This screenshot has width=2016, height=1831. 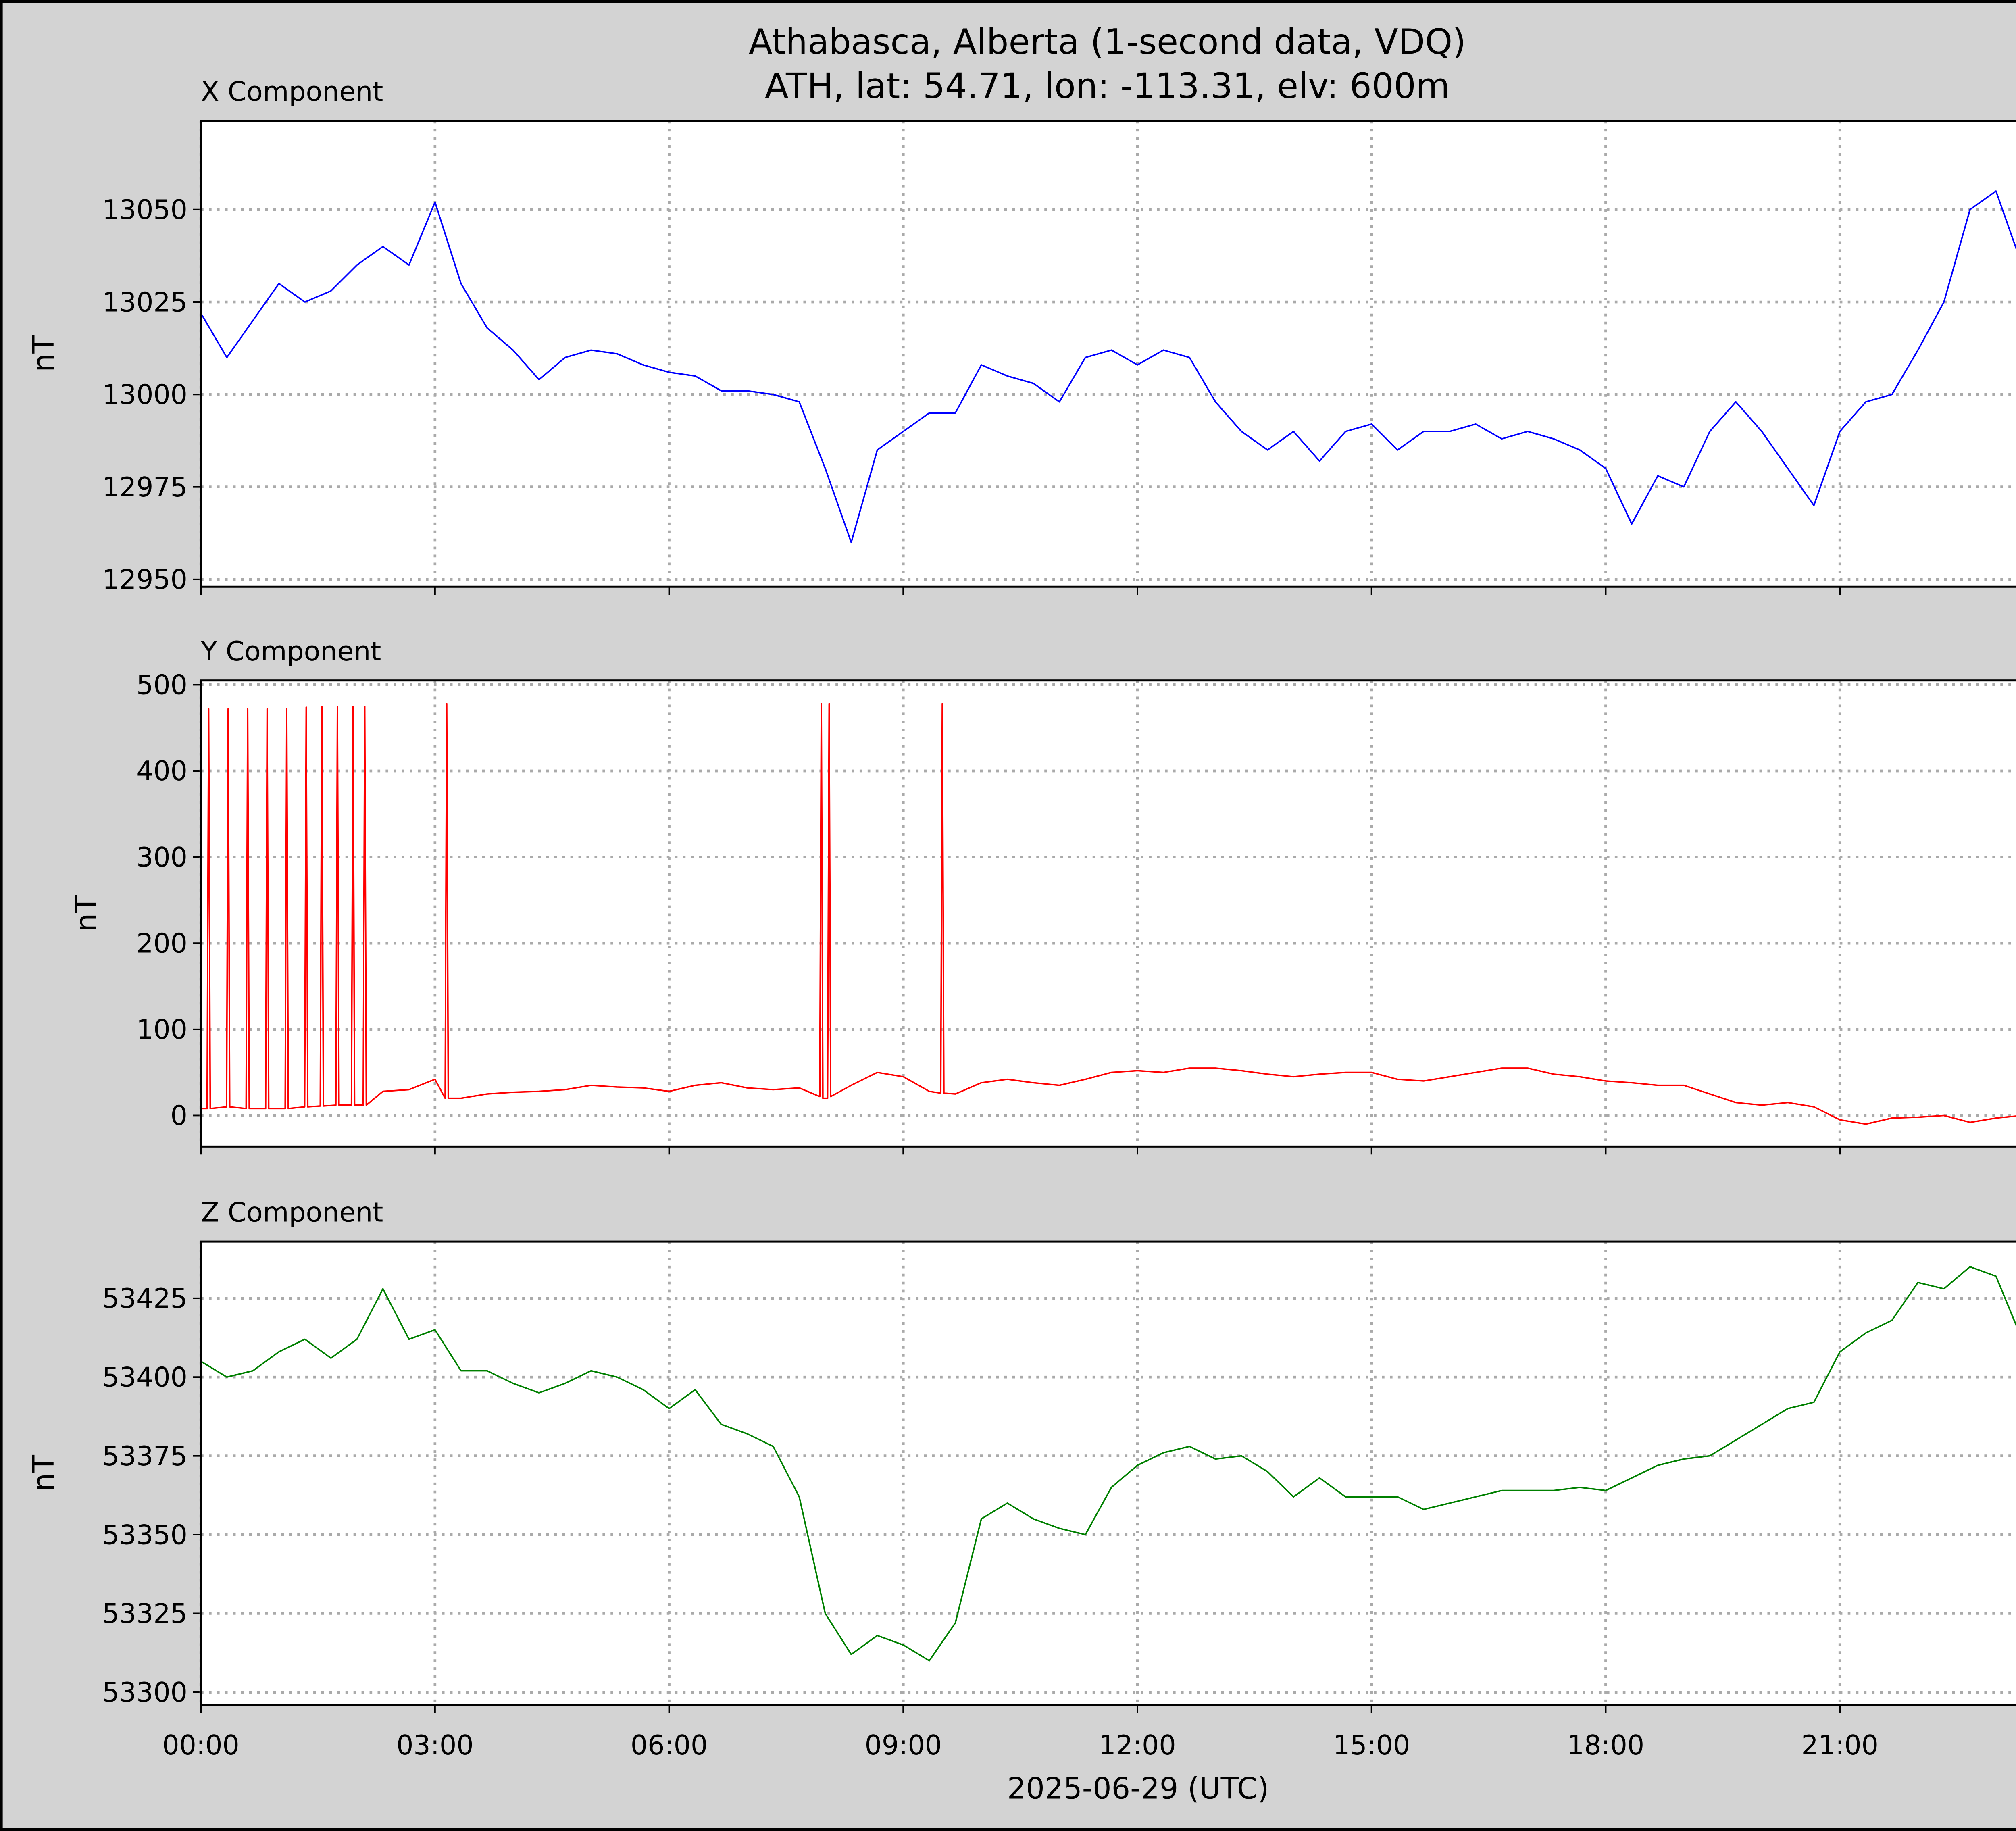 What do you see at coordinates (144, 487) in the screenshot?
I see `y-tick-label: 12975` at bounding box center [144, 487].